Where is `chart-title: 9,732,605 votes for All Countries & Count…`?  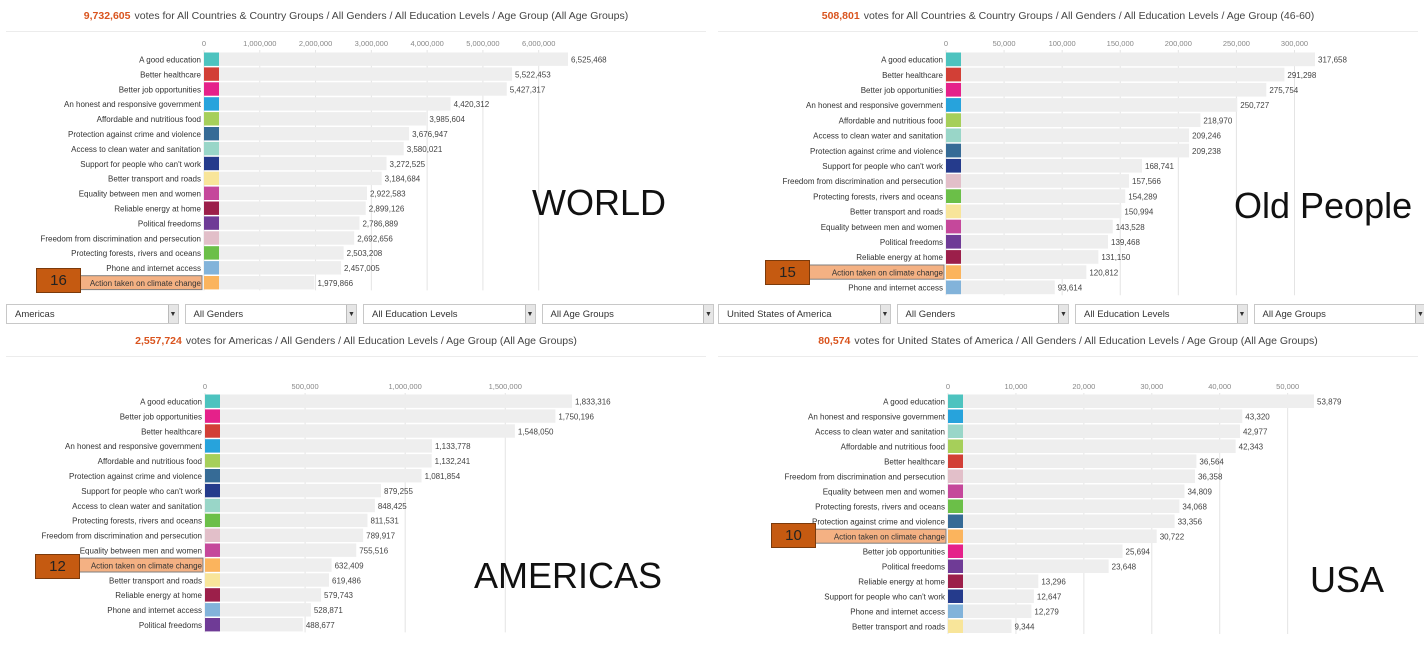
chart-title: 9,732,605 votes for All Countries & Count… is located at coordinates (356, 16).